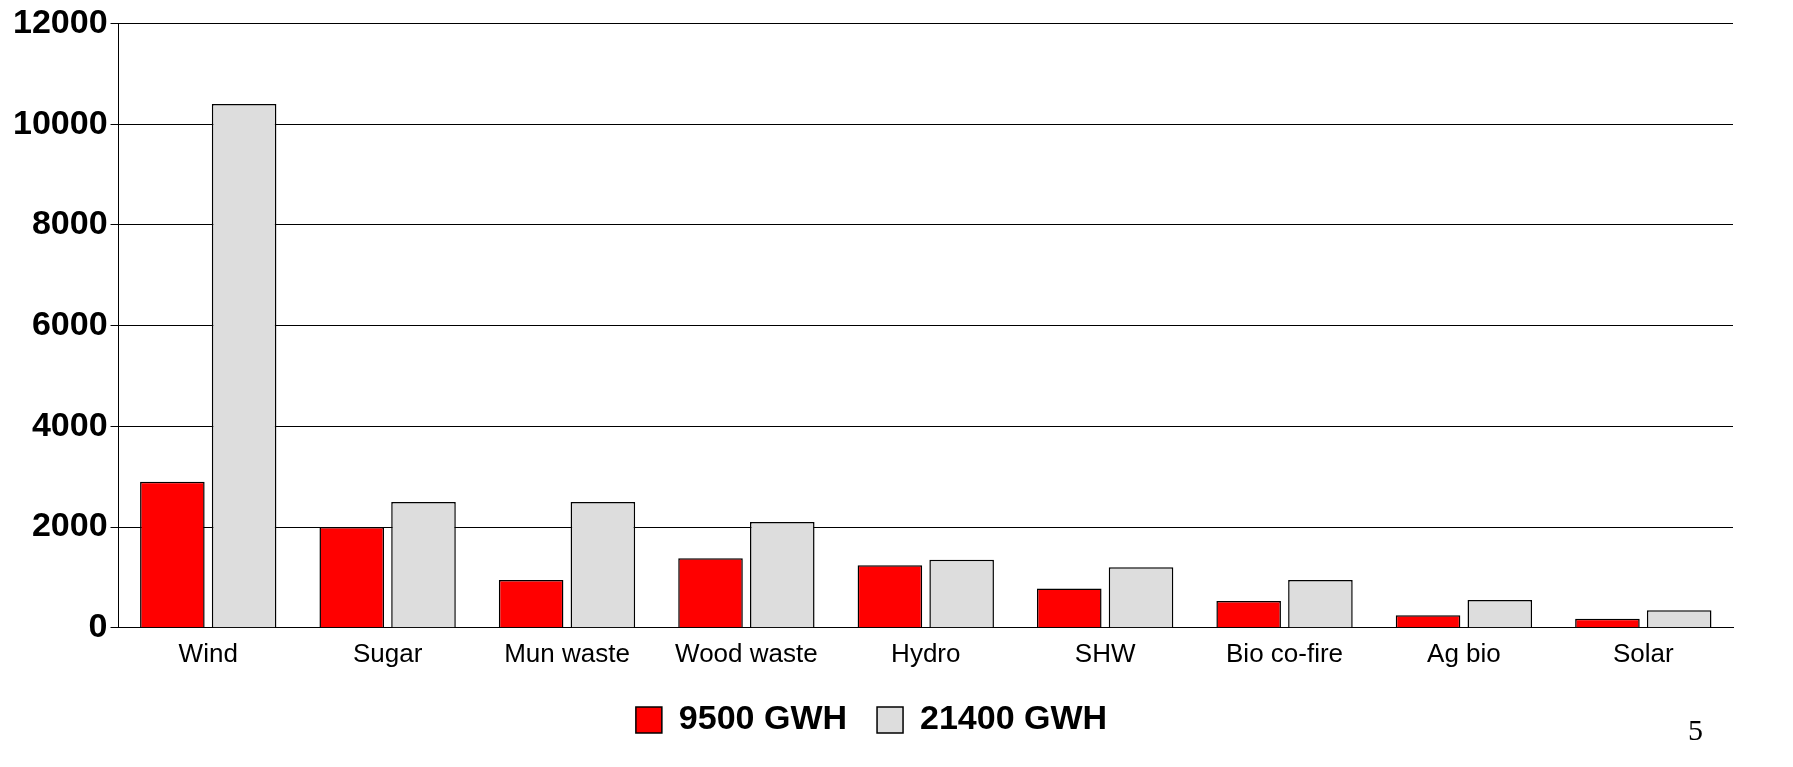 The height and width of the screenshot is (767, 1793). What do you see at coordinates (98, 625) in the screenshot?
I see `y-tick-label: 0` at bounding box center [98, 625].